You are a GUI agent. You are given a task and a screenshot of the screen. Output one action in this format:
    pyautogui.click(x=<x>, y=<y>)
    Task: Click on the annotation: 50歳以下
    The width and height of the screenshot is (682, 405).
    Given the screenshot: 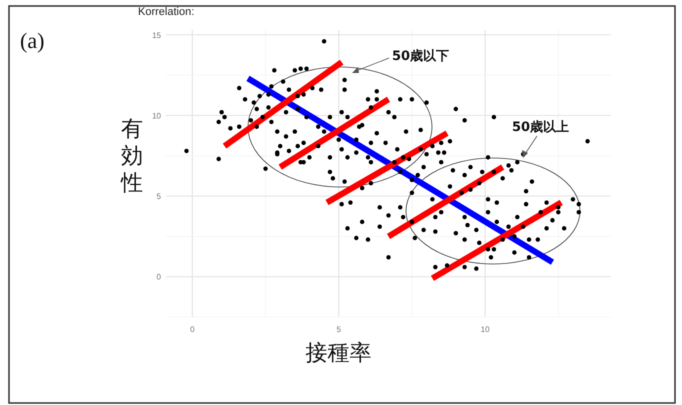 What is the action you would take?
    pyautogui.click(x=421, y=56)
    